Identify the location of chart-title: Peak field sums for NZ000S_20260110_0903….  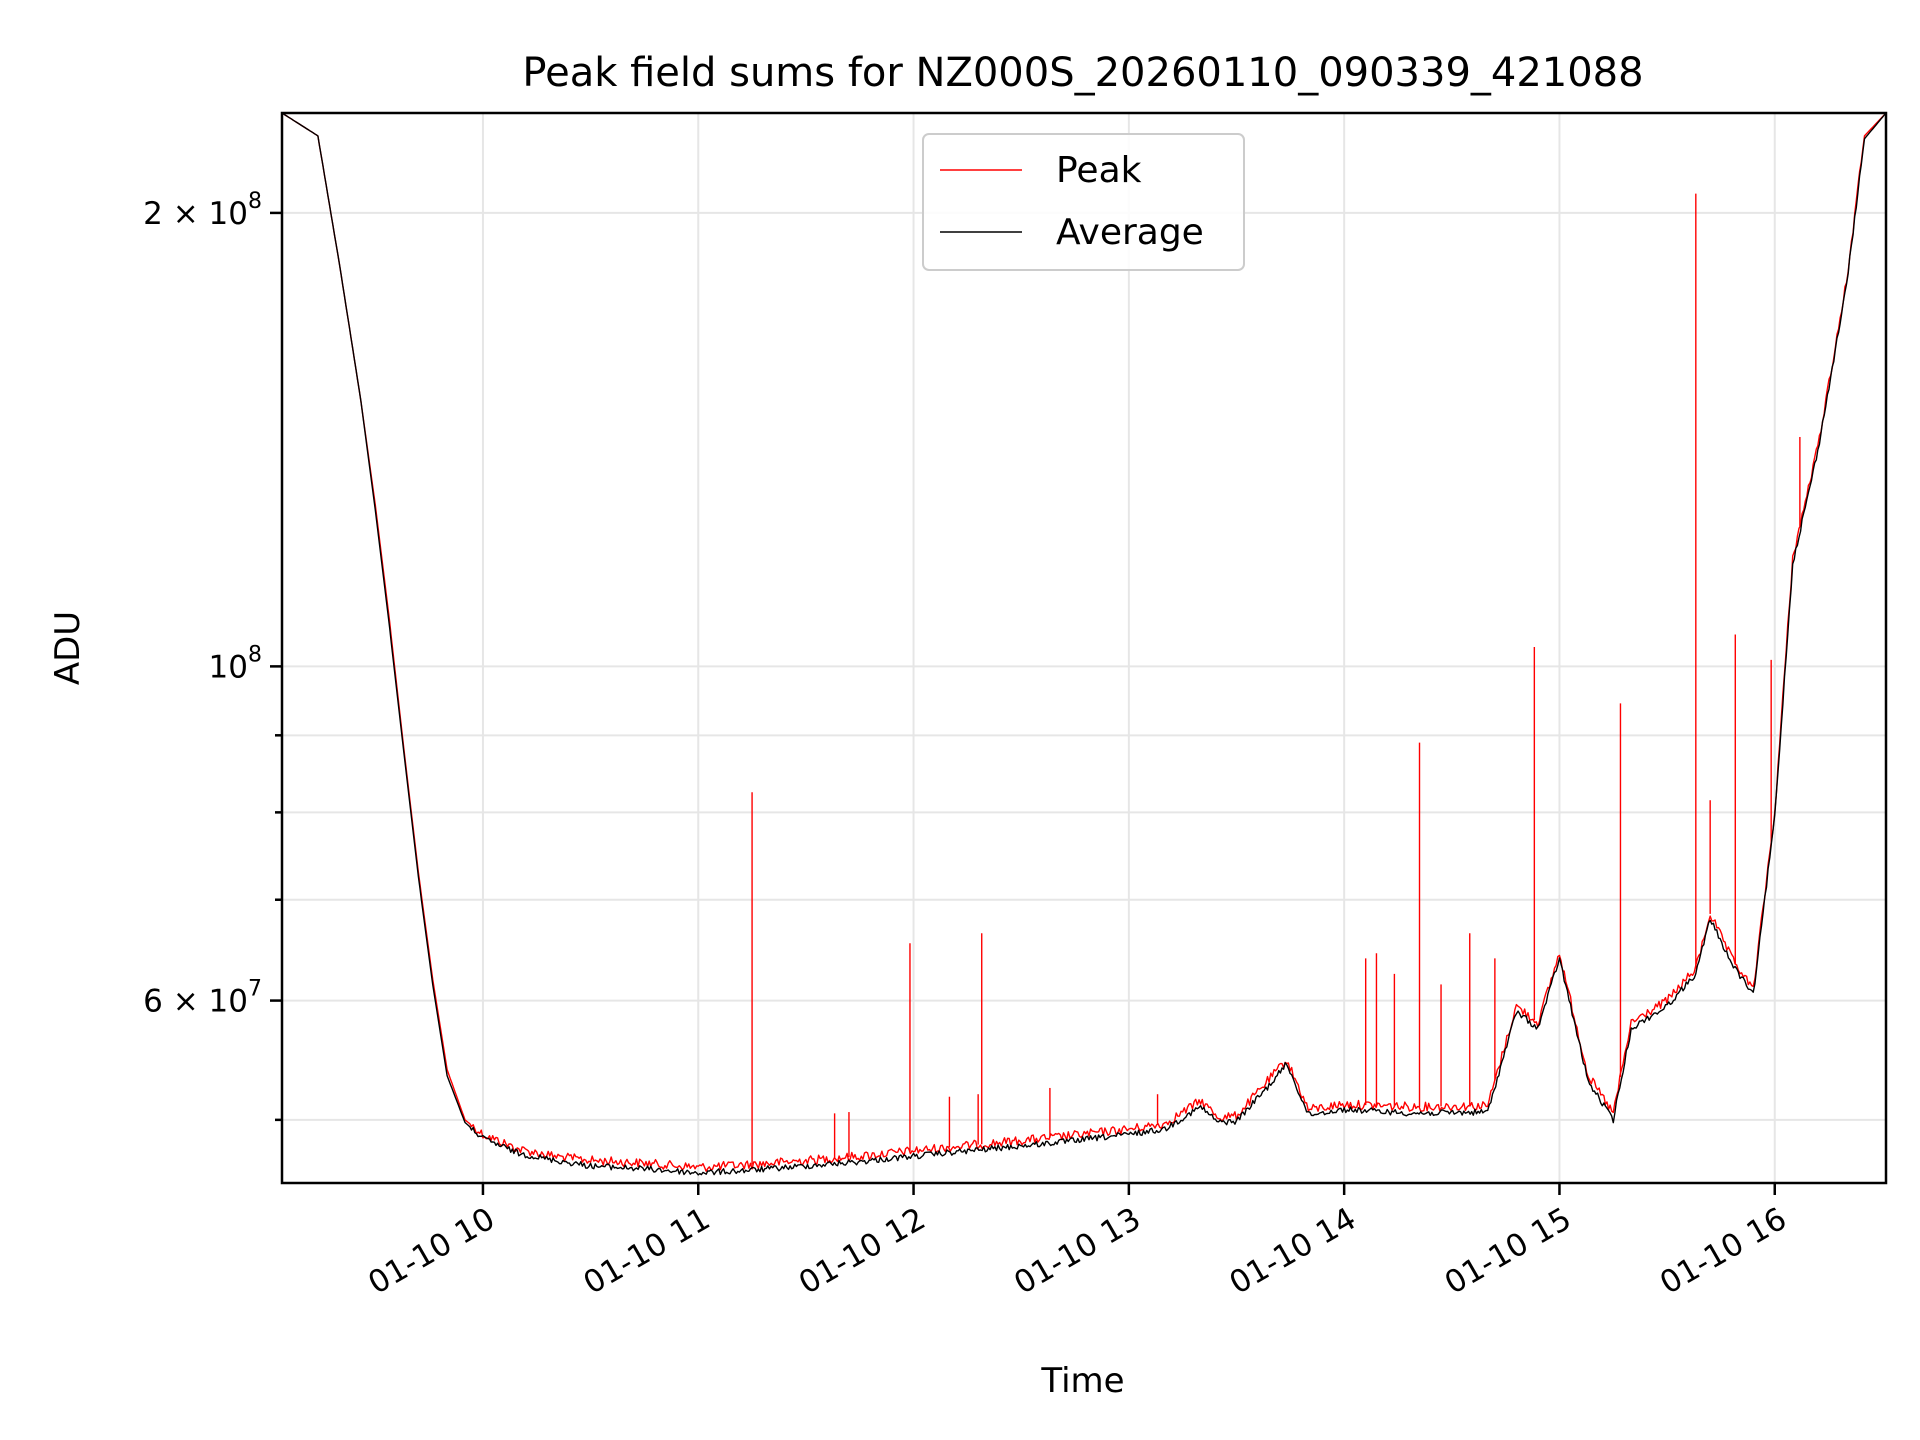
(1082, 73).